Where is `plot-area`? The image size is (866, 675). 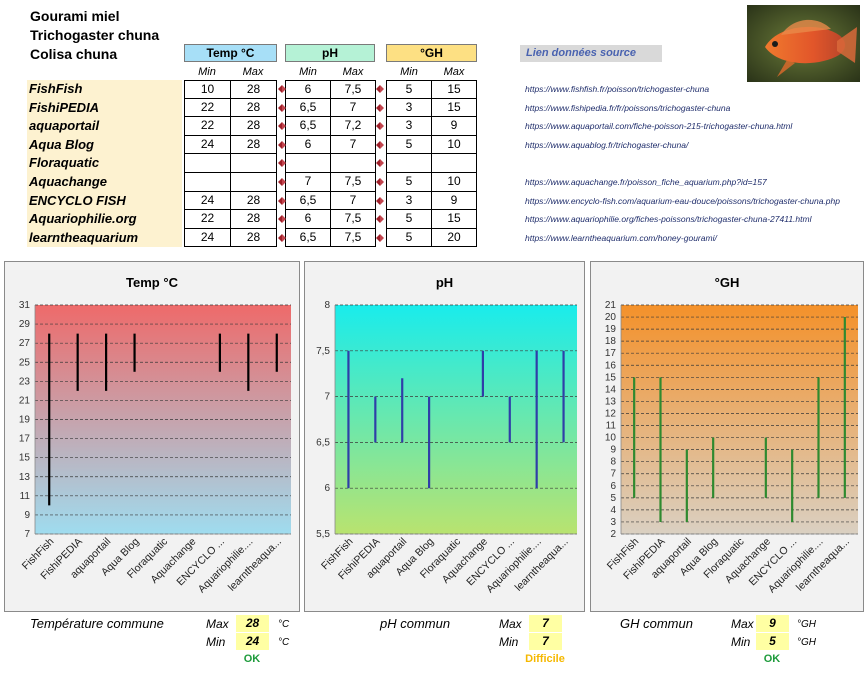
plot-area is located at coordinates (456, 419).